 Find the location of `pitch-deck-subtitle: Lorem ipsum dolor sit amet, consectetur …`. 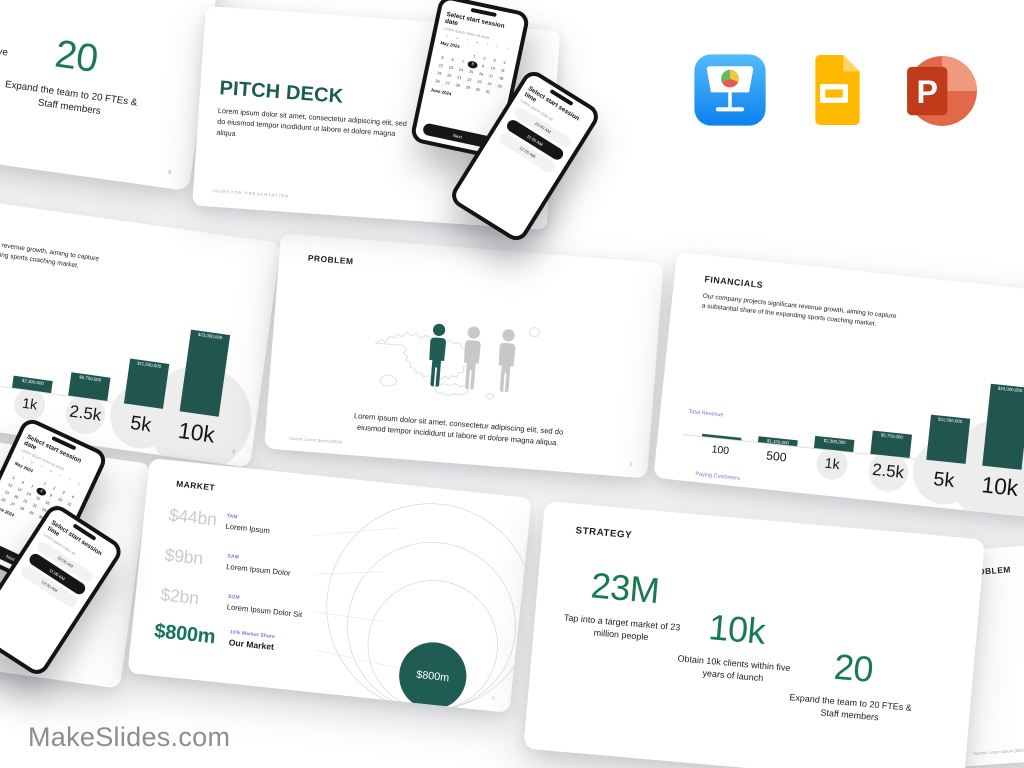

pitch-deck-subtitle: Lorem ipsum dolor sit amet, consectetur … is located at coordinates (312, 122).